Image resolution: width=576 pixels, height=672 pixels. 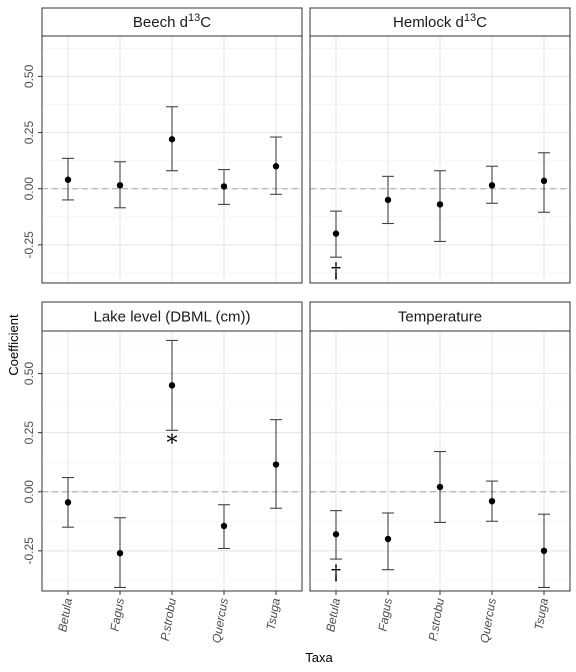 I want to click on y-axis-bottom: -0.25 0.00 0.25 0.50, so click(x=32, y=463).